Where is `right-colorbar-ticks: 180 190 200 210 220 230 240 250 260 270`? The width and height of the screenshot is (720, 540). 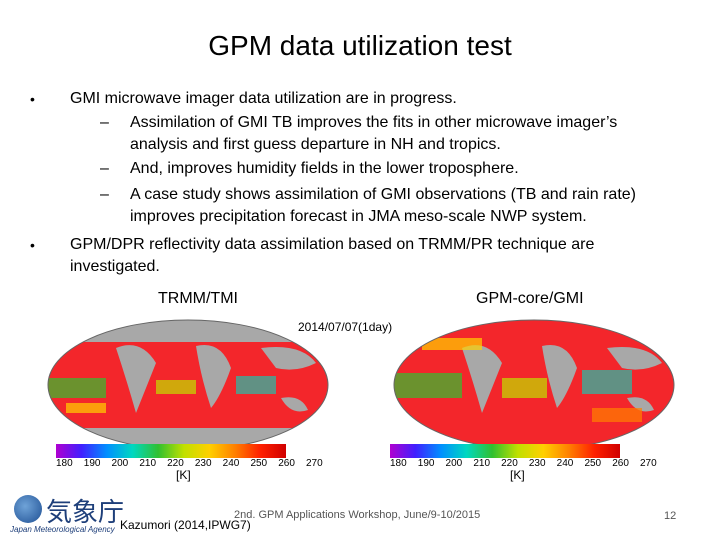
right-colorbar-ticks: 180 190 200 210 220 230 240 250 260 270 is located at coordinates (525, 465).